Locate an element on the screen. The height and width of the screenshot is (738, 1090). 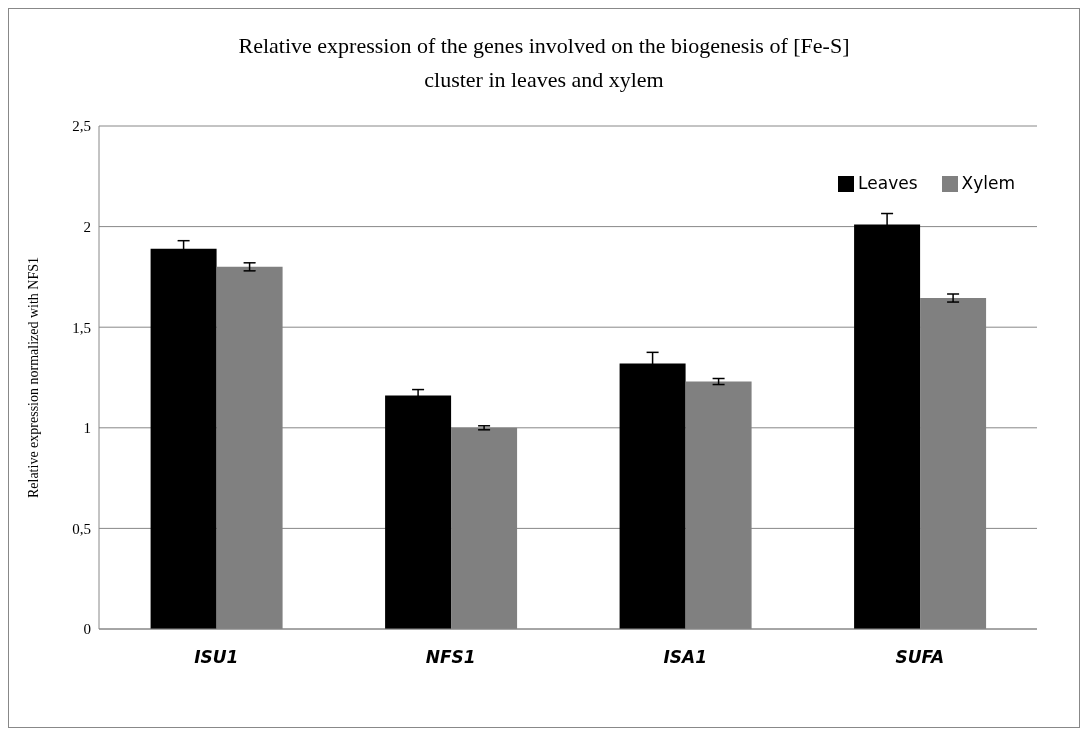
x-tick-label: NFS1 is located at coordinates (450, 657).